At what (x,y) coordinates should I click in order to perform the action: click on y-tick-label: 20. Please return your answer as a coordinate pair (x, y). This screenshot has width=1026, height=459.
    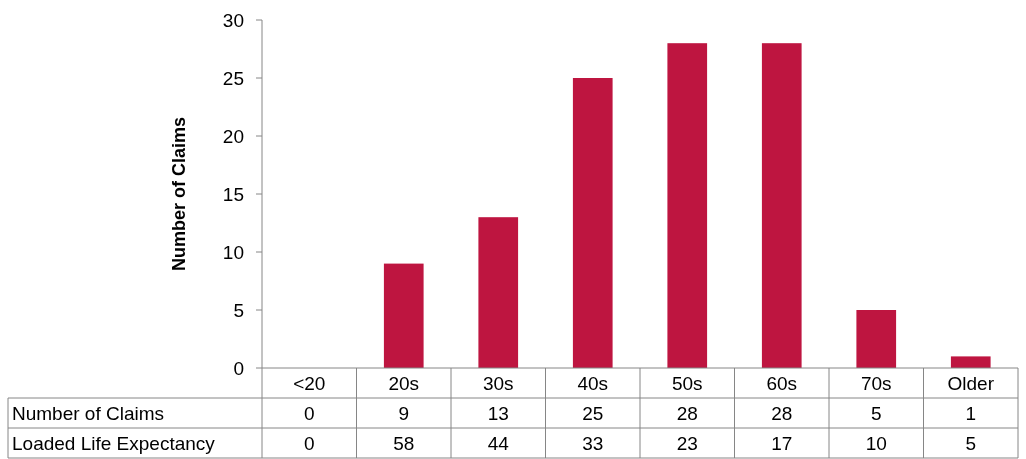
    Looking at the image, I should click on (233, 136).